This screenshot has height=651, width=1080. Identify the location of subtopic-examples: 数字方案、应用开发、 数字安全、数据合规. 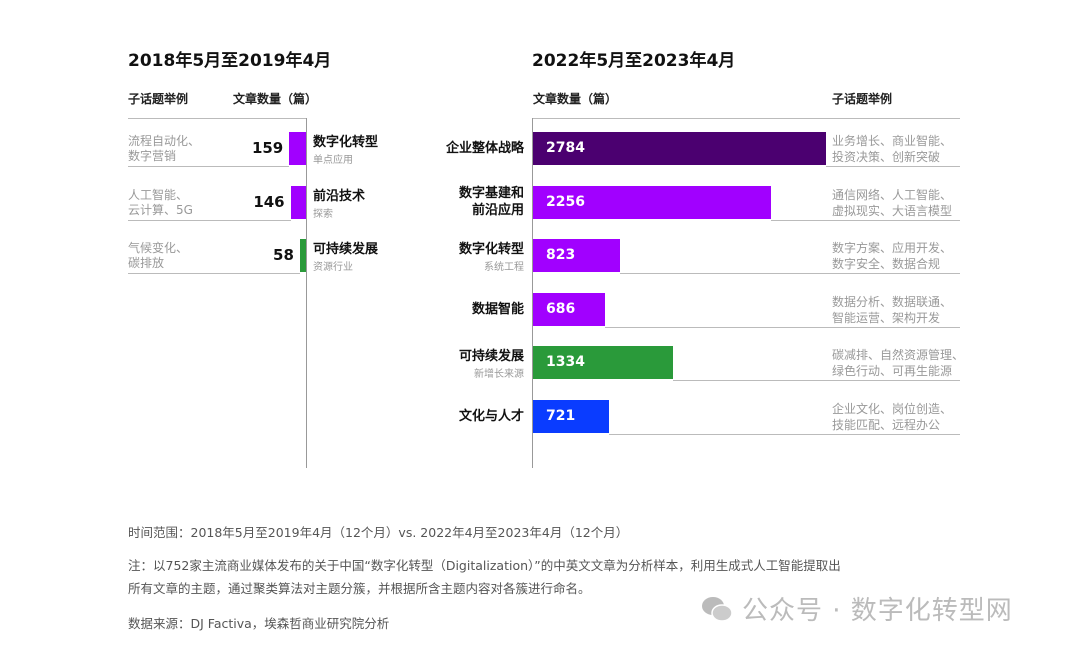
(892, 256).